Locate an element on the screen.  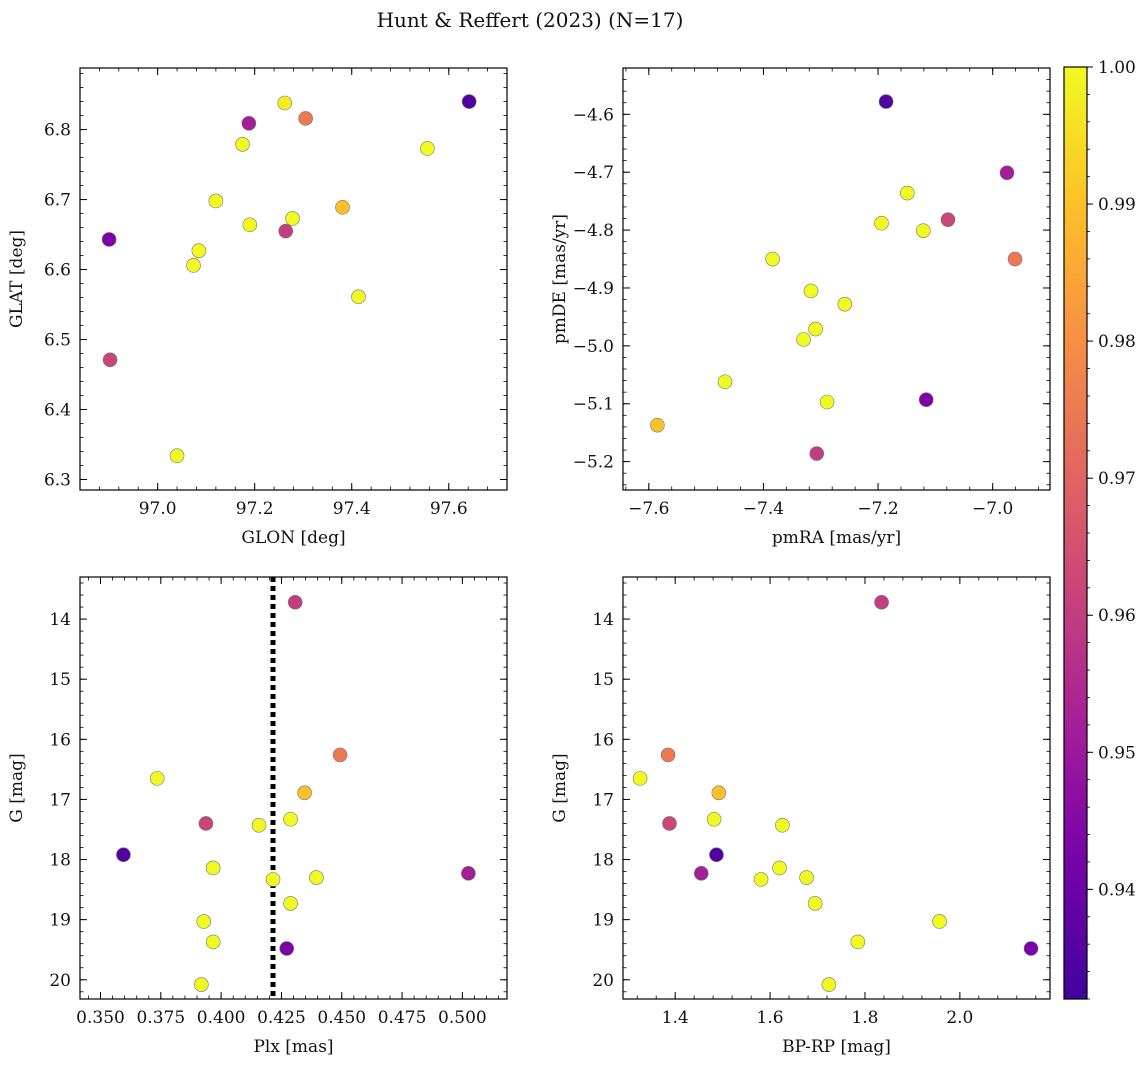
y-axis-label: GLAT [deg] is located at coordinates (17, 279).